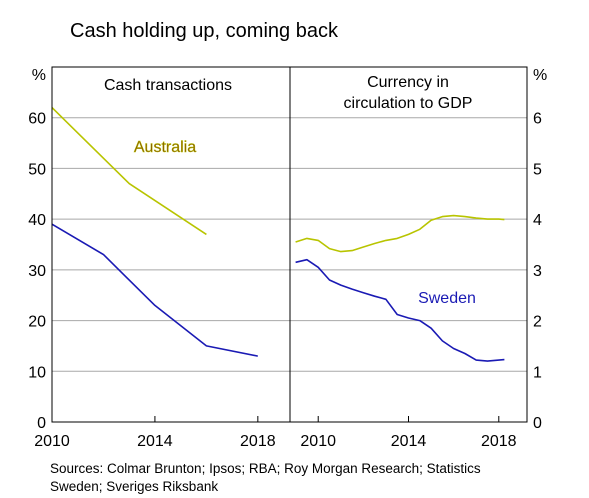  What do you see at coordinates (37, 220) in the screenshot?
I see `y-tick-label: 40` at bounding box center [37, 220].